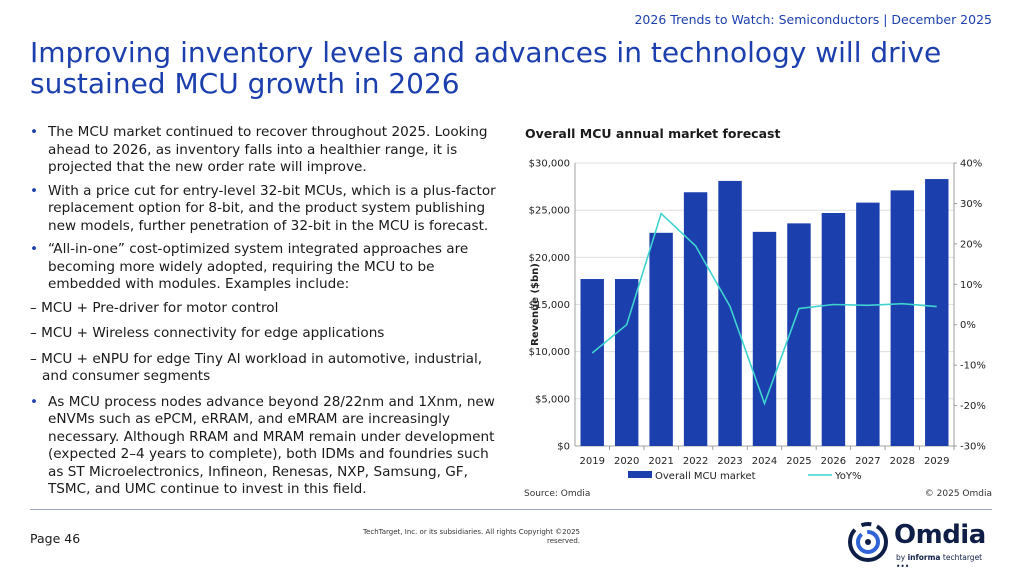  Describe the element at coordinates (653, 133) in the screenshot. I see `chart-title: Overall MCU annual market forecast` at that location.